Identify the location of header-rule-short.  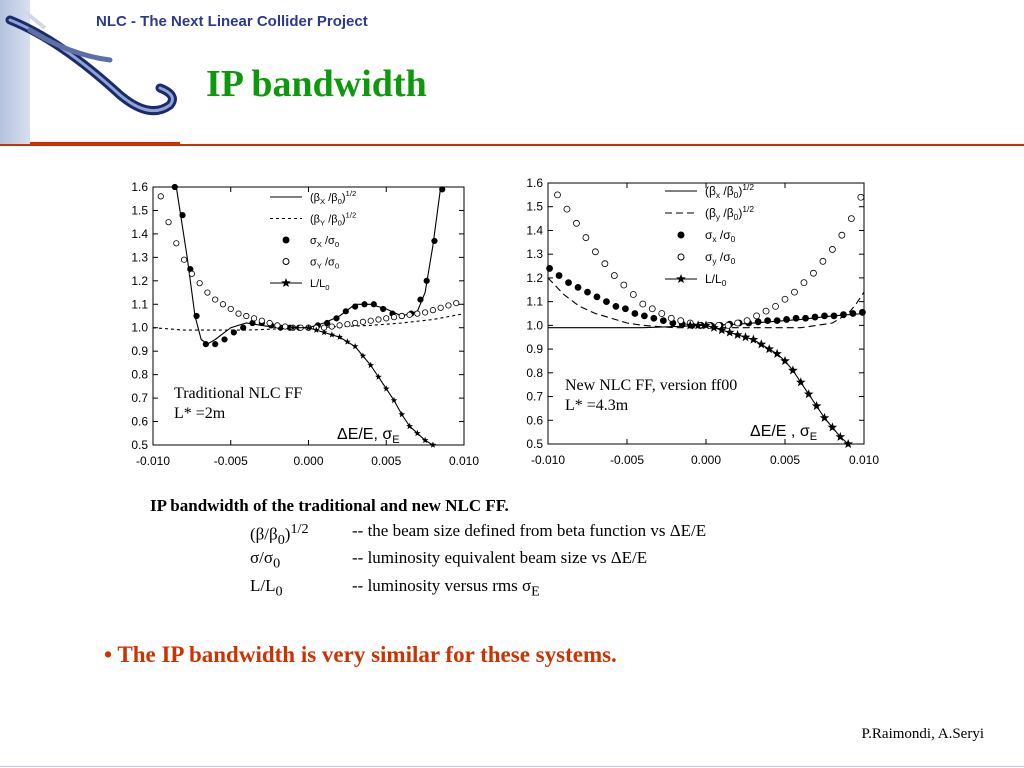
(105, 143).